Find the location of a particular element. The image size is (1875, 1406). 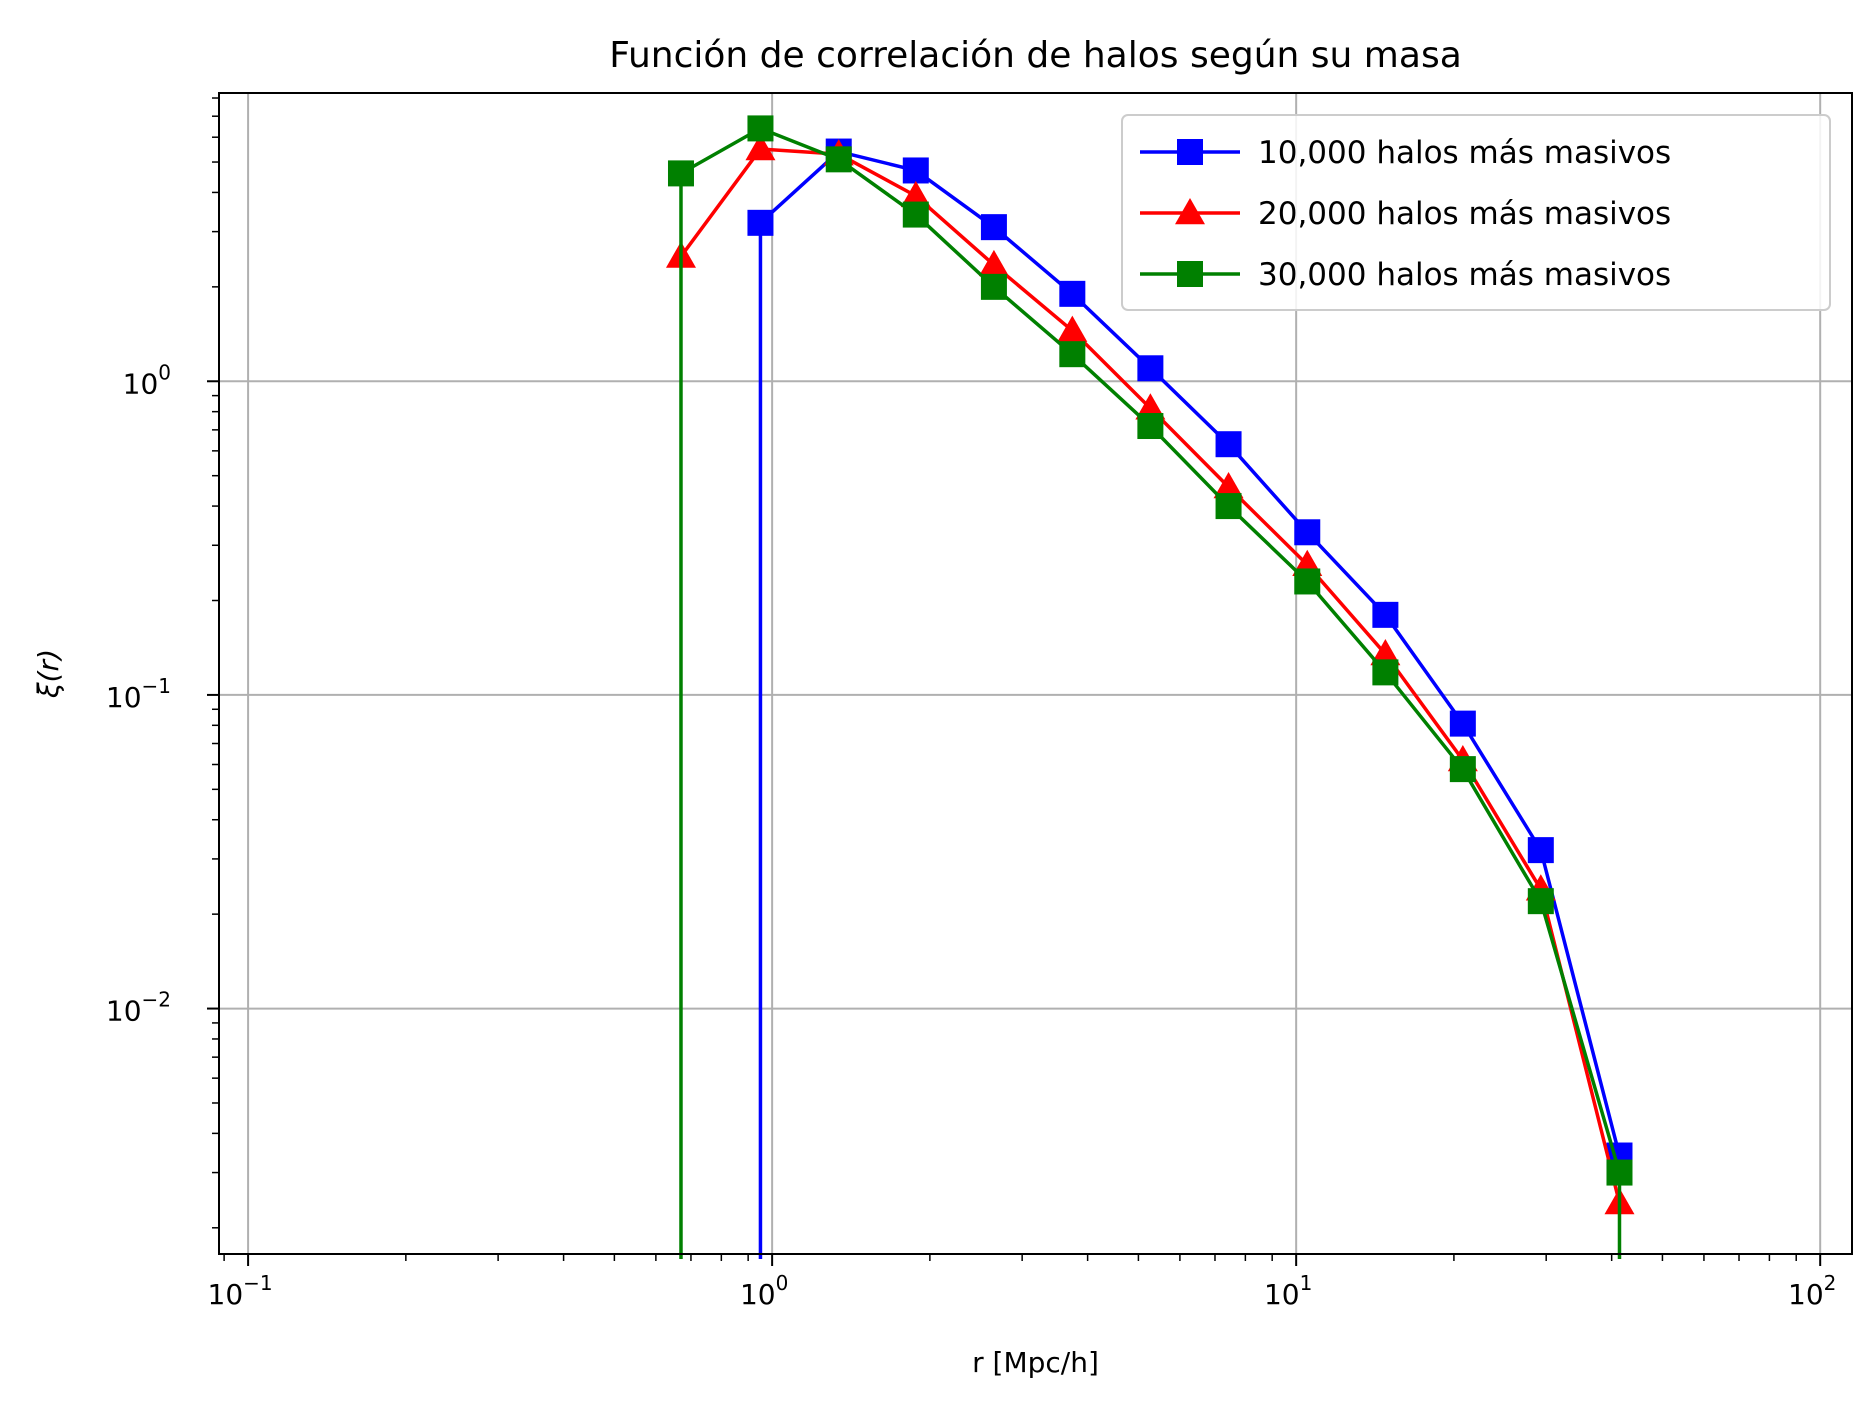

y-tick-label: 10⁰ is located at coordinates (147, 380).